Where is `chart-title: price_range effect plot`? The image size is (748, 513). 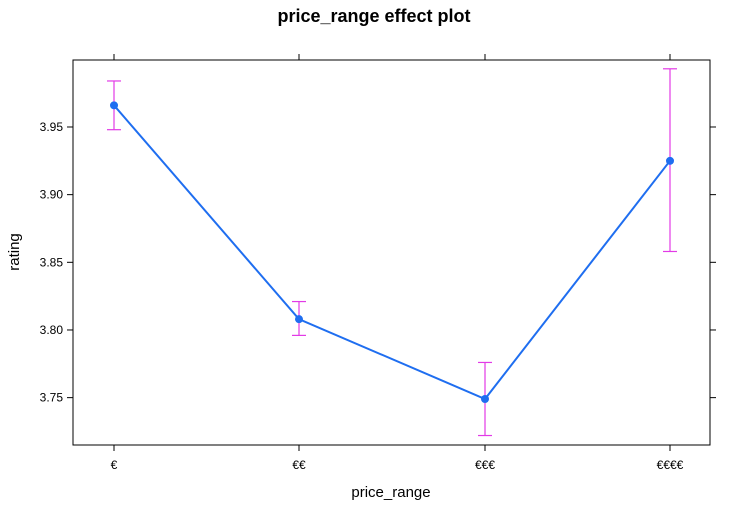
chart-title: price_range effect plot is located at coordinates (373, 16).